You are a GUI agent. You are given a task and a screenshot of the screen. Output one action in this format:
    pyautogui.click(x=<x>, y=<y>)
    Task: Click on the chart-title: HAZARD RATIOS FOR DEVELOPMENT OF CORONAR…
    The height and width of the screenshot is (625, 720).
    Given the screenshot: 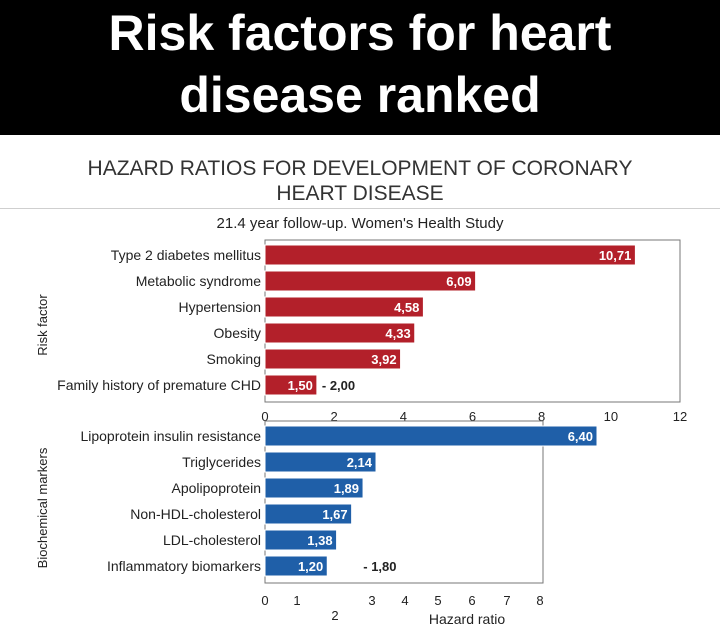 What is the action you would take?
    pyautogui.click(x=360, y=181)
    